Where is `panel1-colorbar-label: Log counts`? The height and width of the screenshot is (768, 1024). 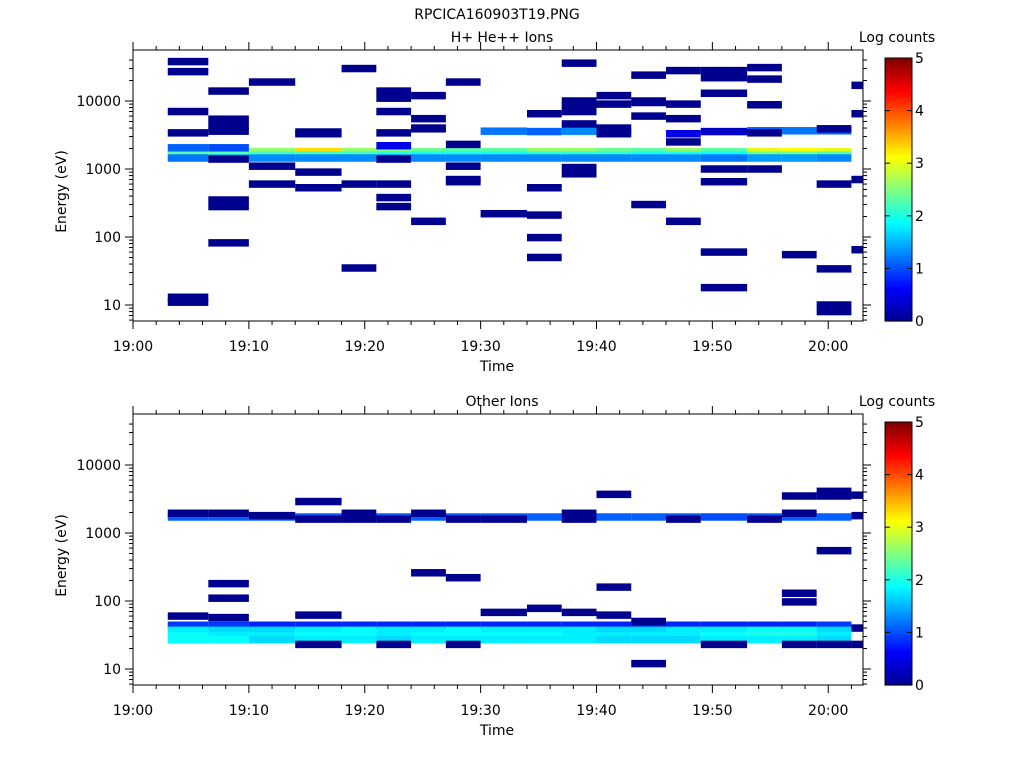
panel1-colorbar-label: Log counts is located at coordinates (897, 38).